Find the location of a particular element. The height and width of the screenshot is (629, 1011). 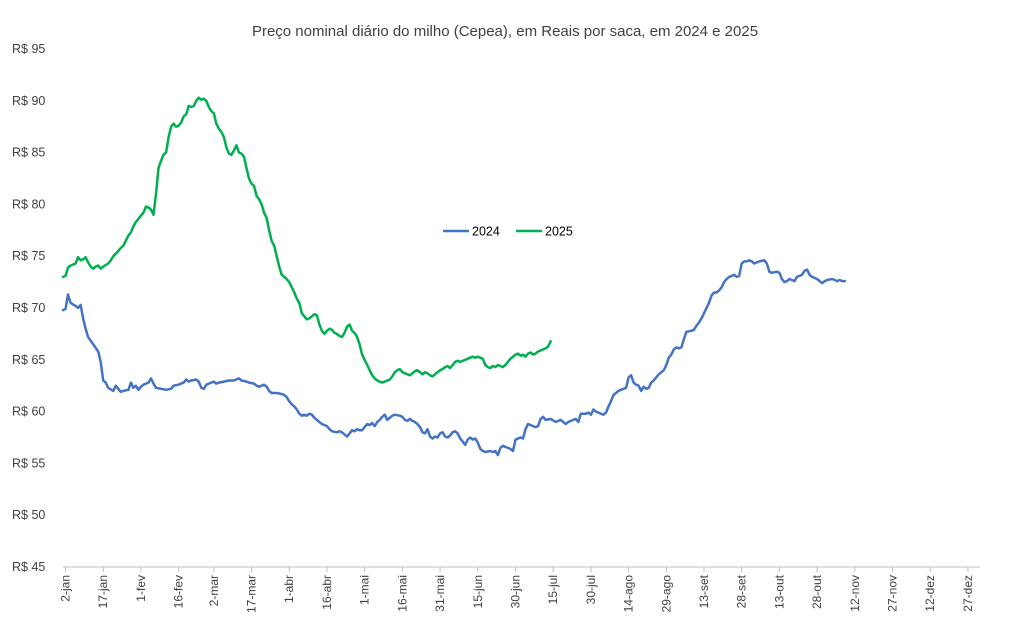

y-tick-label: R$ 50 is located at coordinates (28, 515).